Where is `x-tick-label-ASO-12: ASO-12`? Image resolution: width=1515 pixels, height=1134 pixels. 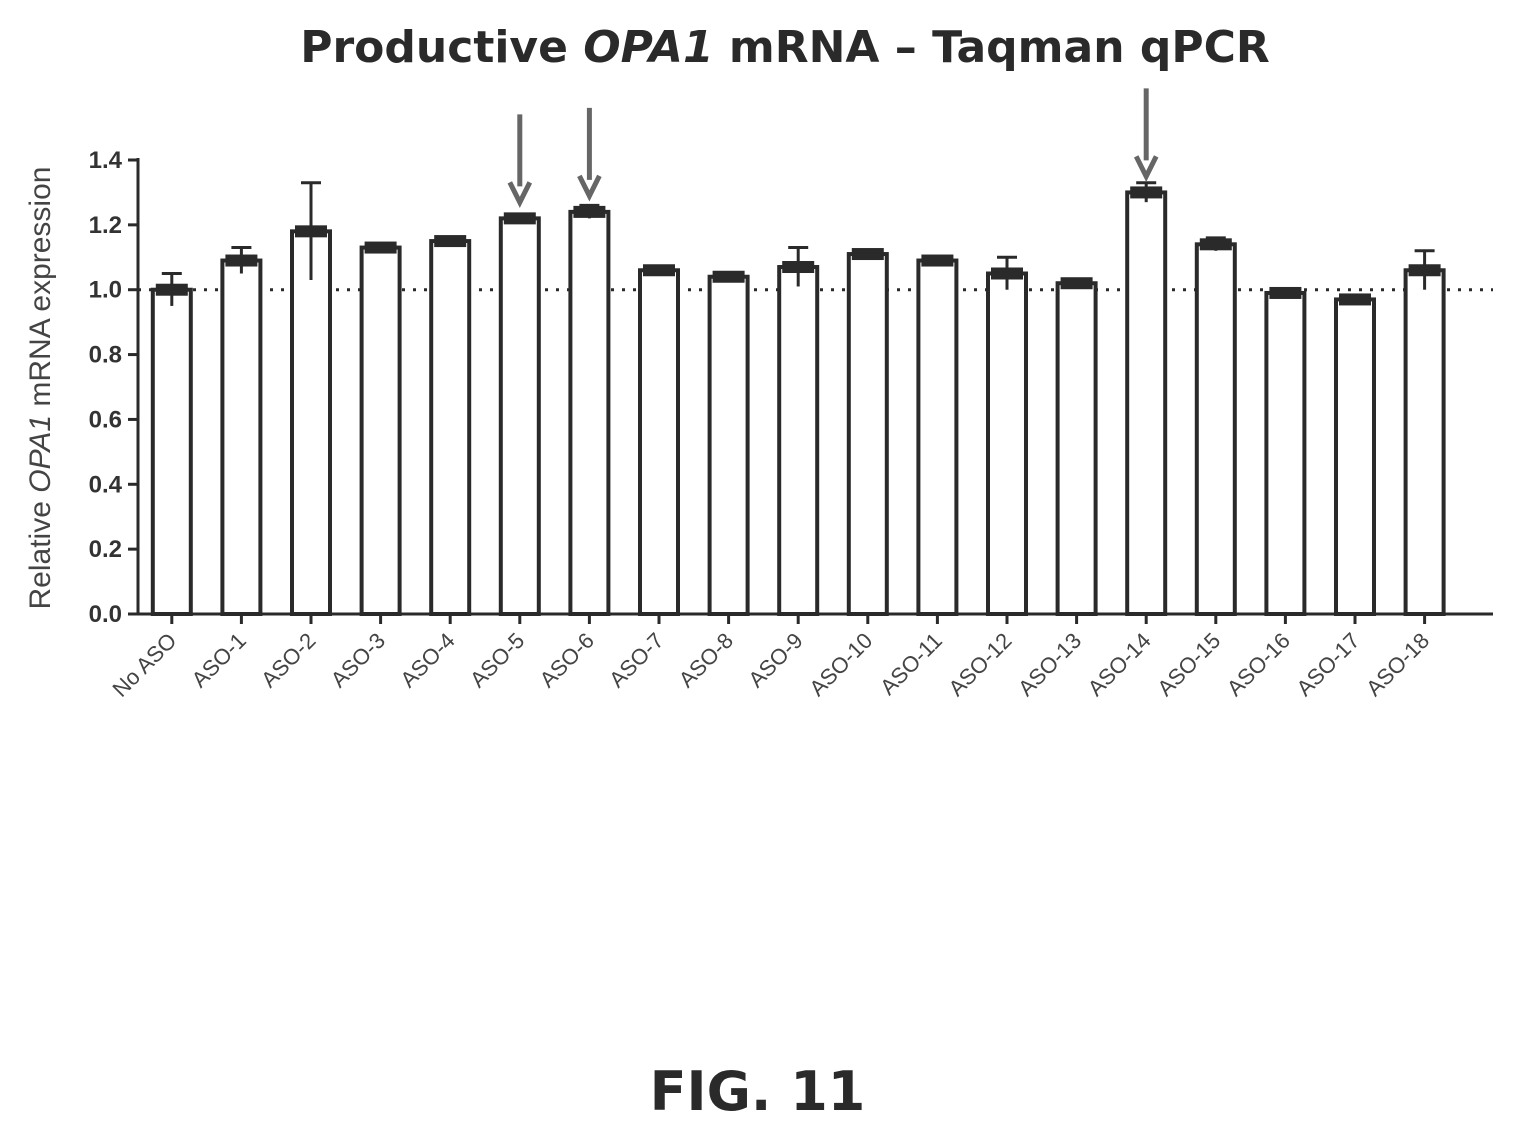
x-tick-label-ASO-12: ASO-12 is located at coordinates (980, 664).